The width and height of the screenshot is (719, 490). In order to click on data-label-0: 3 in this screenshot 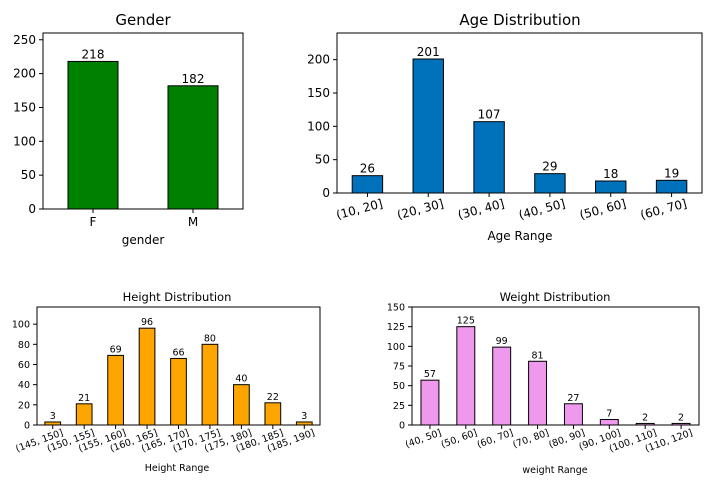, I will do `click(53, 416)`.